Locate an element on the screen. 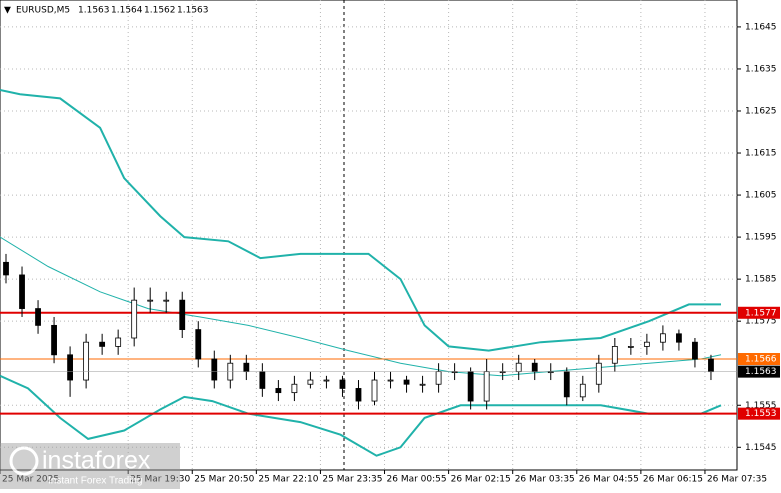 This screenshot has height=493, width=781. x-tick-label: 26 Mar 02:15 is located at coordinates (481, 480).